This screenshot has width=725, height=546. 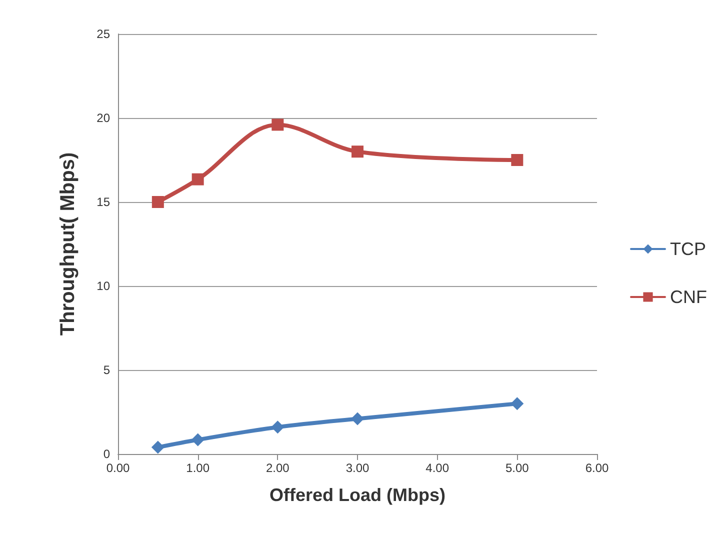 I want to click on legend-label: CNF, so click(x=689, y=297).